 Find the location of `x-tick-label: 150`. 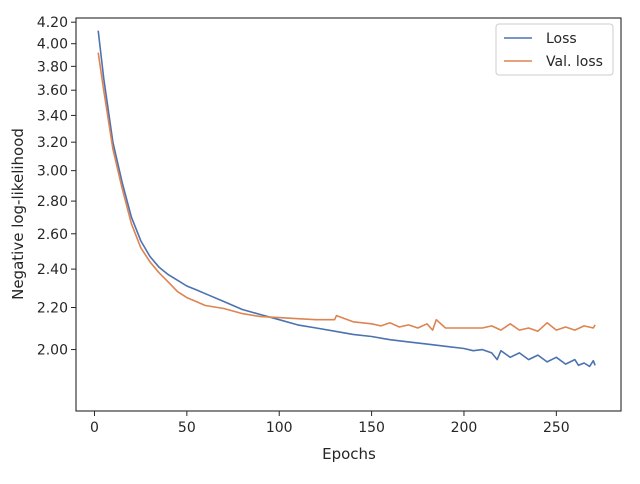

x-tick-label: 150 is located at coordinates (371, 428).